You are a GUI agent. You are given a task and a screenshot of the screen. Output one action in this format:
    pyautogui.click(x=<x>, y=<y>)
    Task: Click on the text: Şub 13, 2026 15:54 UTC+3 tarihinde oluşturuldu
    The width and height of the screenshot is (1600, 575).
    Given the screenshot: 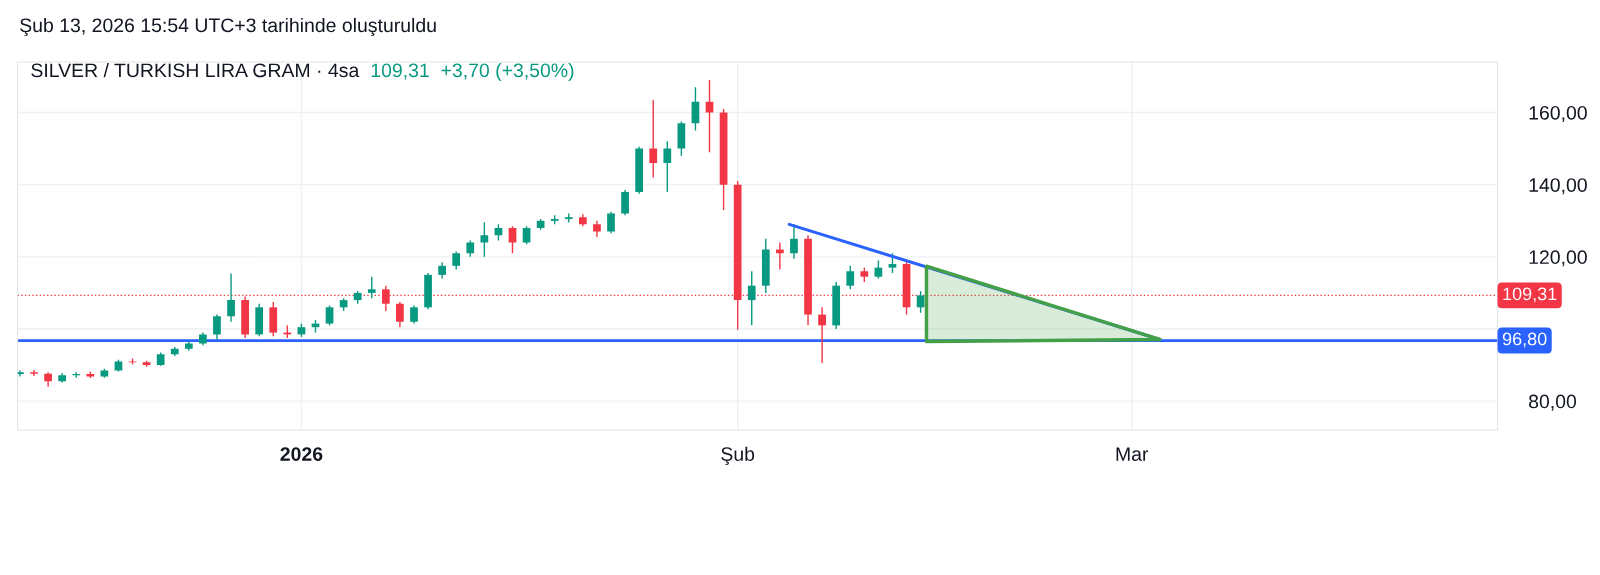 What is the action you would take?
    pyautogui.click(x=228, y=27)
    